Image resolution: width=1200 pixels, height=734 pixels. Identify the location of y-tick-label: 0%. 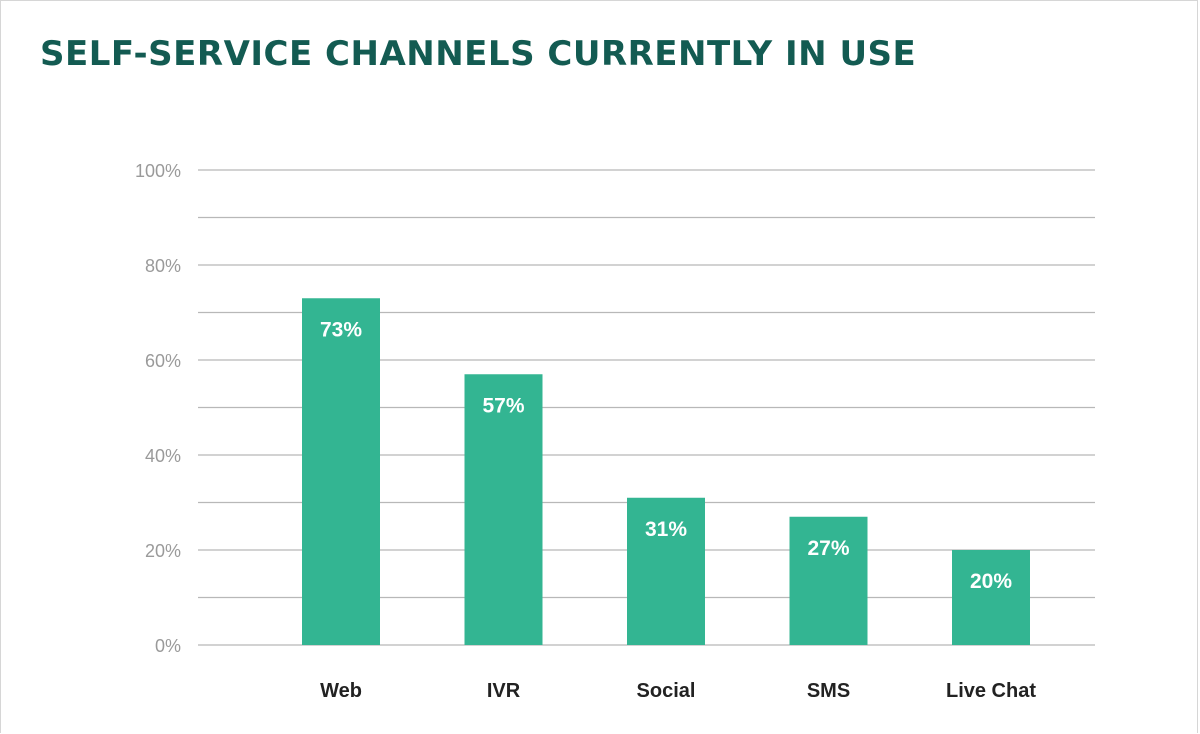
(168, 646).